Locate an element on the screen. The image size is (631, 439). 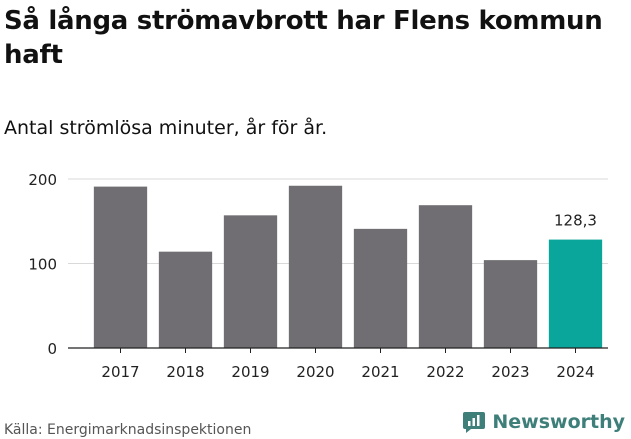
bar-2023 is located at coordinates (510, 304).